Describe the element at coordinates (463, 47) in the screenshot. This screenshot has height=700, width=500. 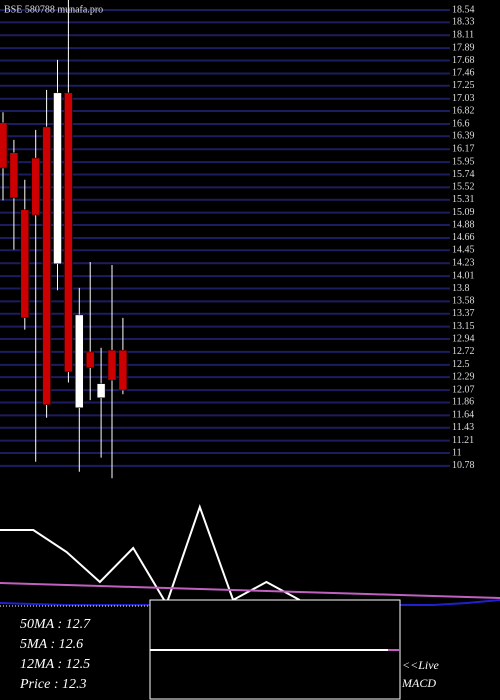
I see `y-tick-label: 17.89` at that location.